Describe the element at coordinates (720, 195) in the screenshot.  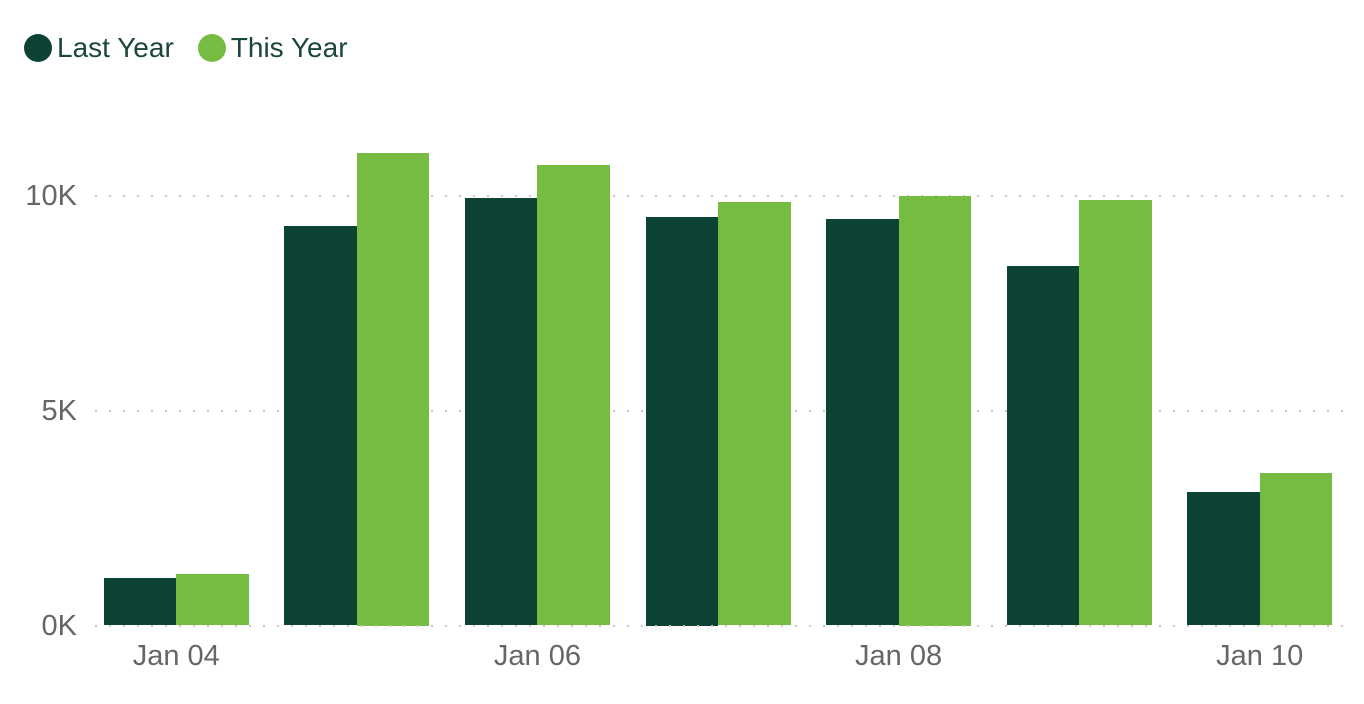
I see `gridline-10k` at that location.